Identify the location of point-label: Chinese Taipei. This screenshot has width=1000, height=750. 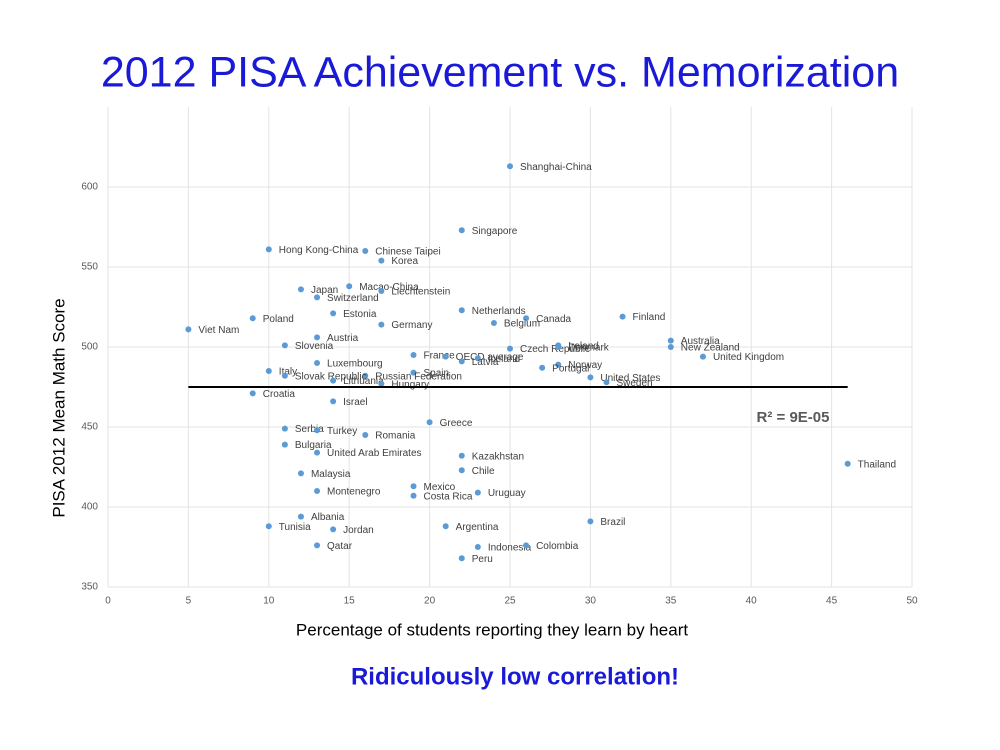
(407, 252).